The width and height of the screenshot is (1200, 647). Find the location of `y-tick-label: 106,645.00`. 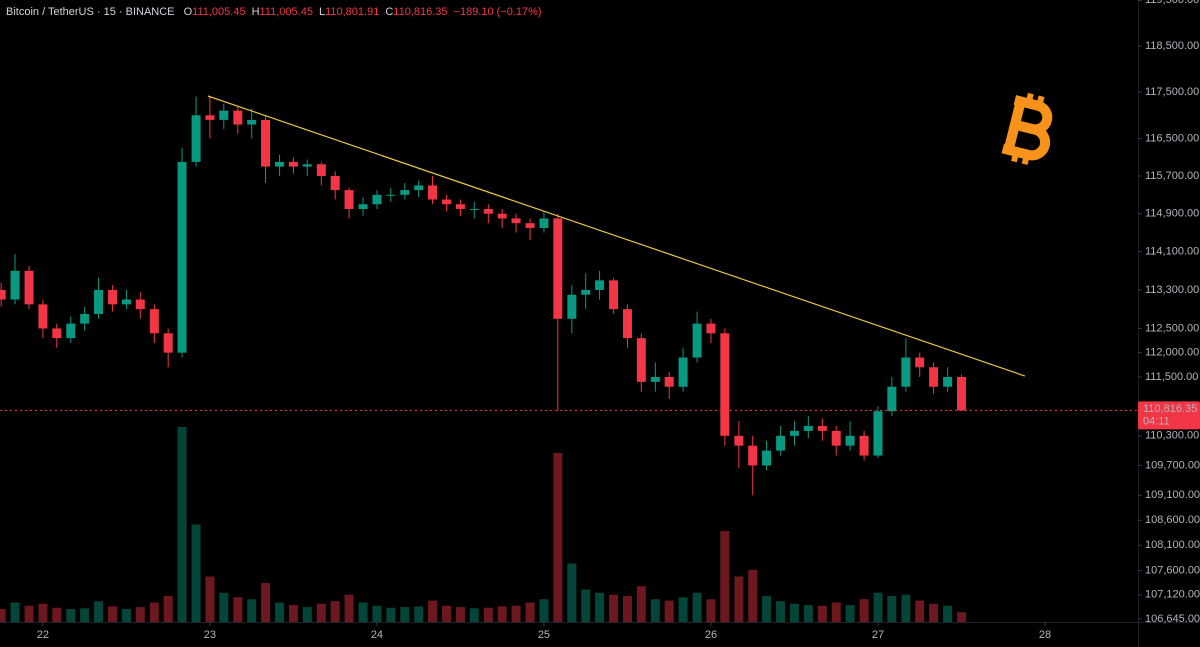

y-tick-label: 106,645.00 is located at coordinates (1172, 619).